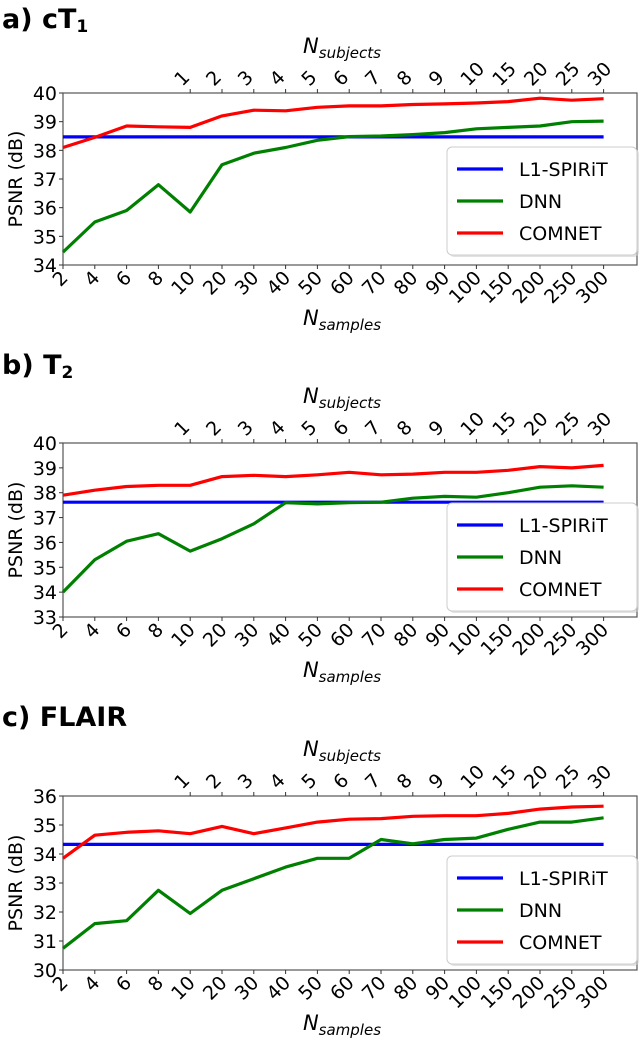 The height and width of the screenshot is (1044, 640). What do you see at coordinates (278, 988) in the screenshot?
I see `x-tick-label: 40` at bounding box center [278, 988].